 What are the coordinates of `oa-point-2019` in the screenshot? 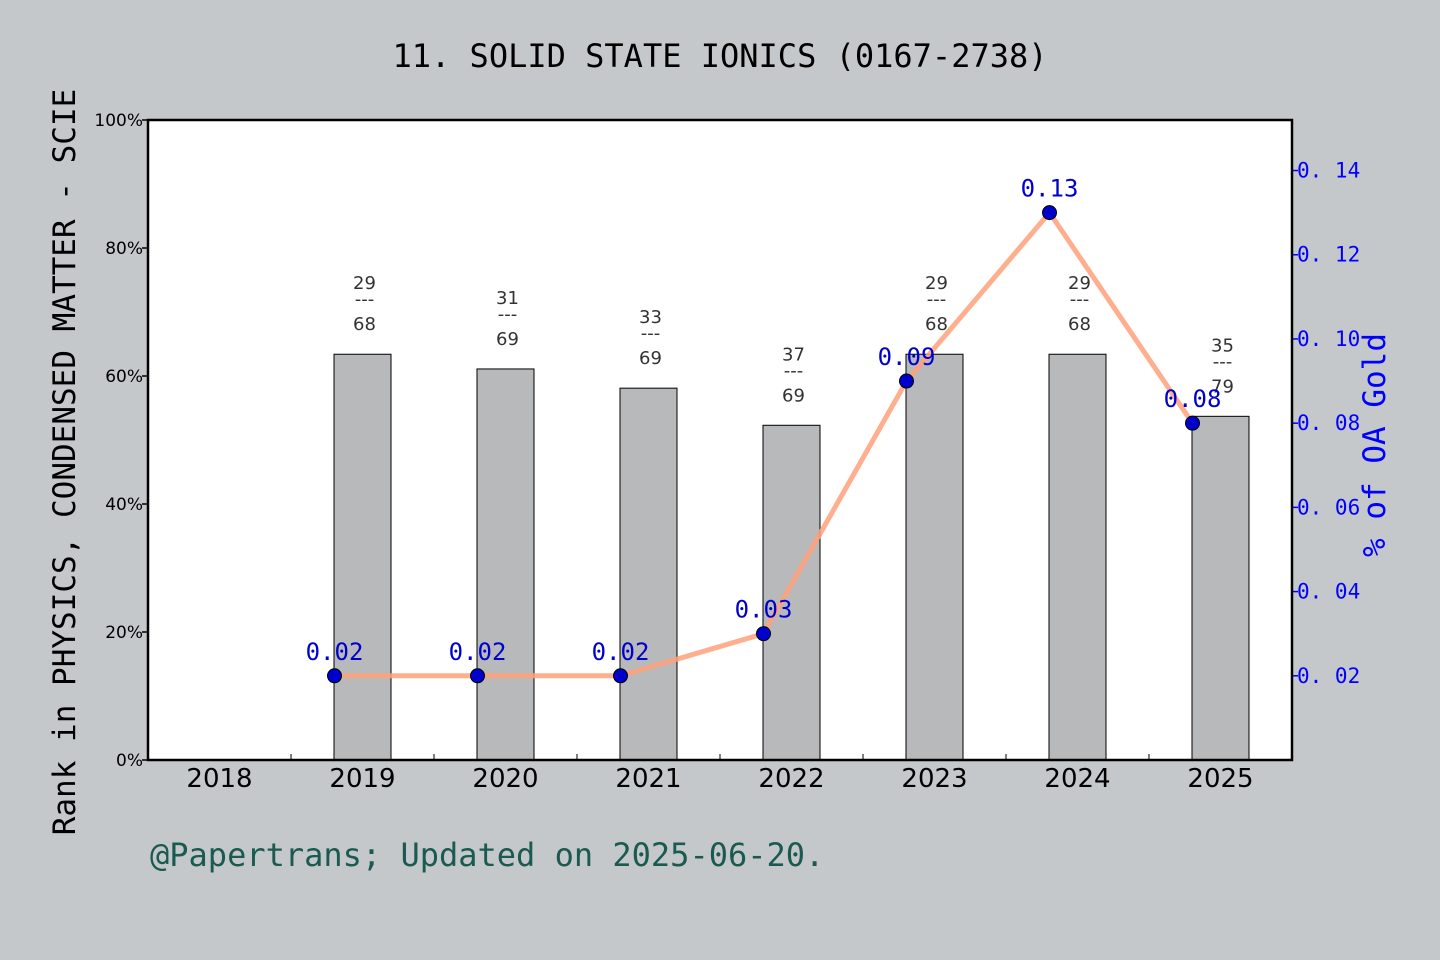 It's located at (334, 676).